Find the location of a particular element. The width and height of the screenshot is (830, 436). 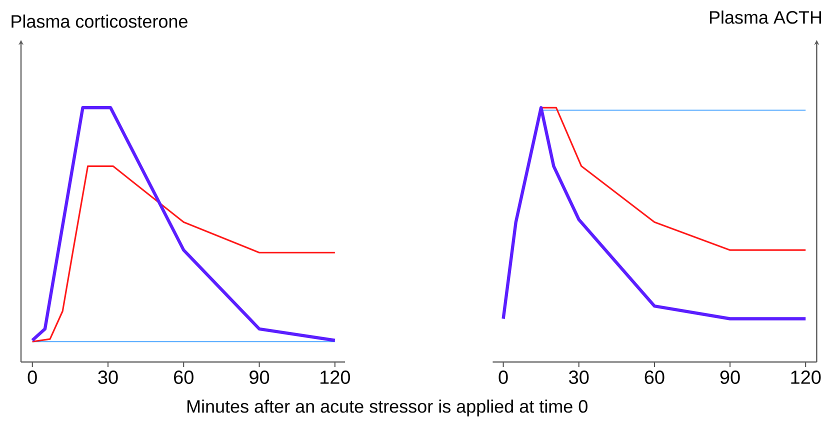

y-axis-title: Plasma corticosterone is located at coordinates (100, 21).